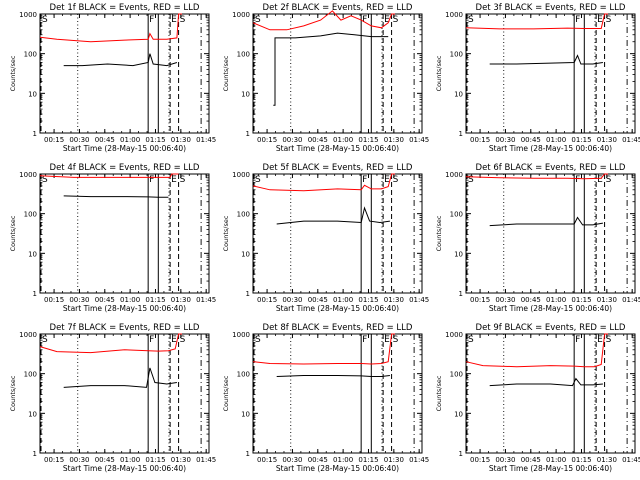 The height and width of the screenshot is (480, 640). I want to click on panel-title: Det 9f BLACK = Events, RED = LLD, so click(551, 328).